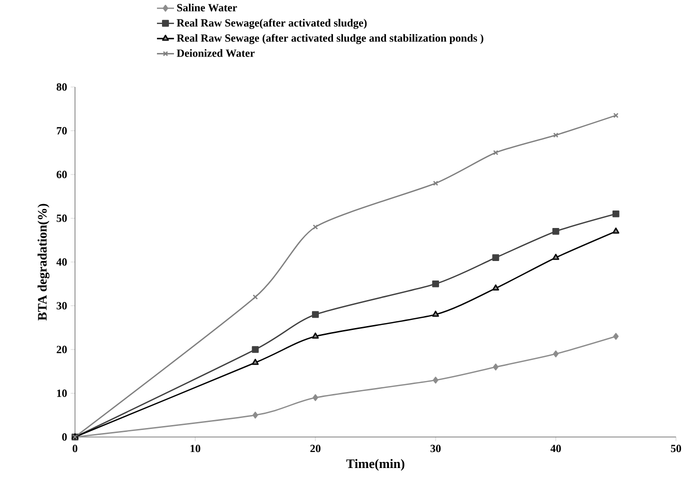 This screenshot has height=492, width=684. What do you see at coordinates (61, 218) in the screenshot?
I see `y-tick-label: 50` at bounding box center [61, 218].